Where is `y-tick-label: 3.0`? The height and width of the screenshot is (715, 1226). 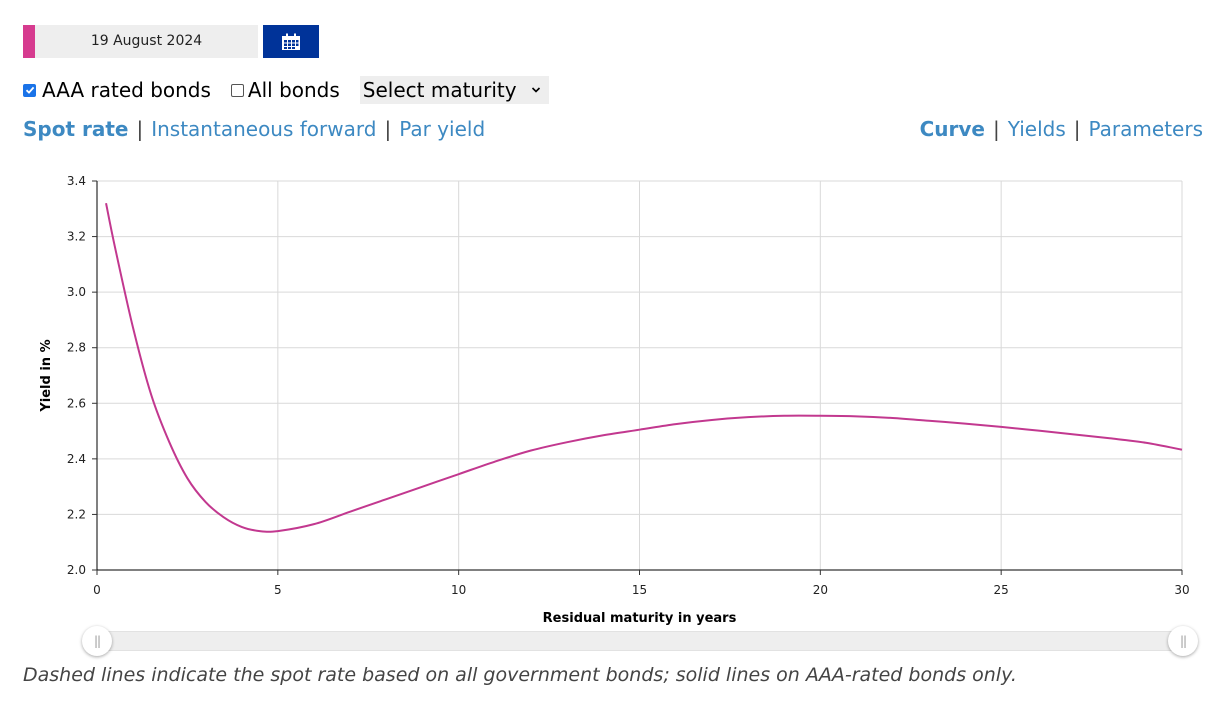
y-tick-label: 3.0 is located at coordinates (76, 292).